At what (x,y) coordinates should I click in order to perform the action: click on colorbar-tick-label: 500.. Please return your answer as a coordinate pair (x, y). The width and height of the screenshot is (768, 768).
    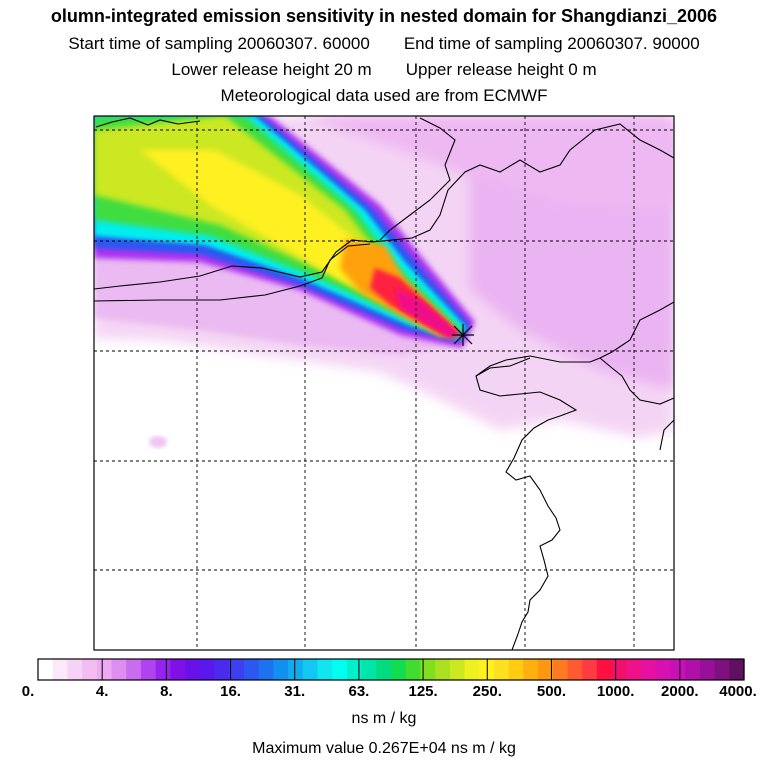
    Looking at the image, I should click on (551, 691).